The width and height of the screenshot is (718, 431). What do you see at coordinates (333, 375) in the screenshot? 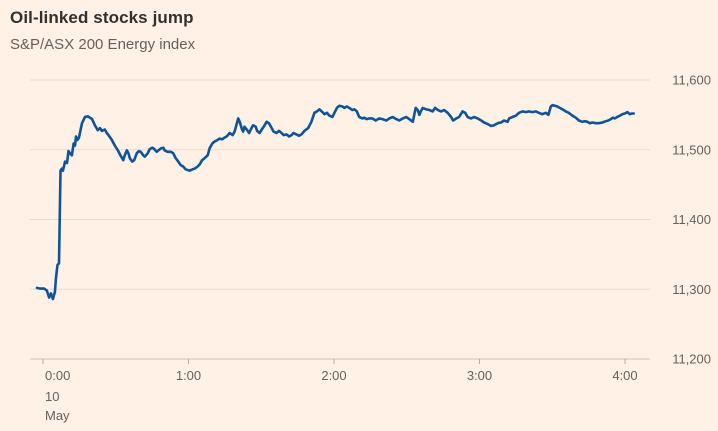
I see `x-axis-tick-label: 2:00` at bounding box center [333, 375].